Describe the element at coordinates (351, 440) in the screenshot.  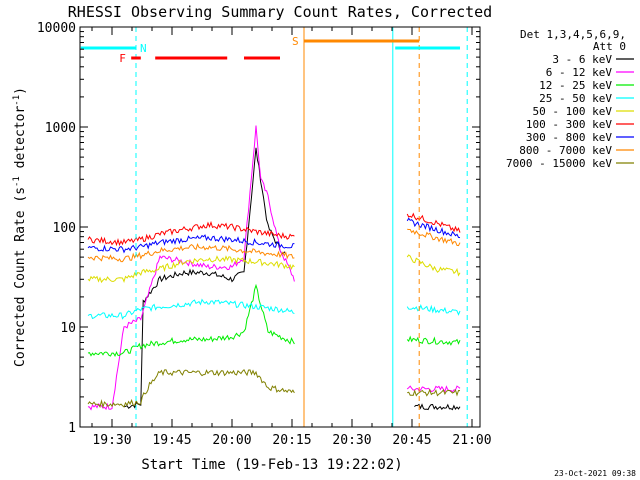
I see `x-tick-label: 20:30` at that location.